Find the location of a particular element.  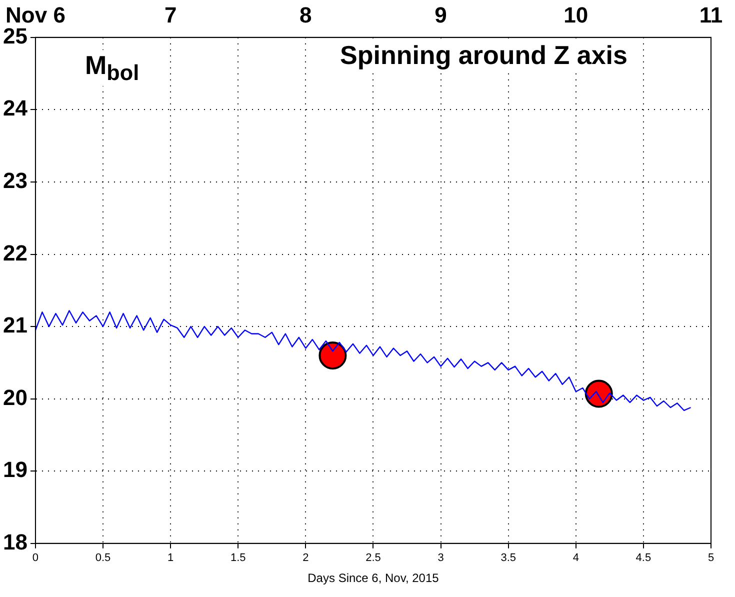

y-tick-label: 20 is located at coordinates (15, 397).